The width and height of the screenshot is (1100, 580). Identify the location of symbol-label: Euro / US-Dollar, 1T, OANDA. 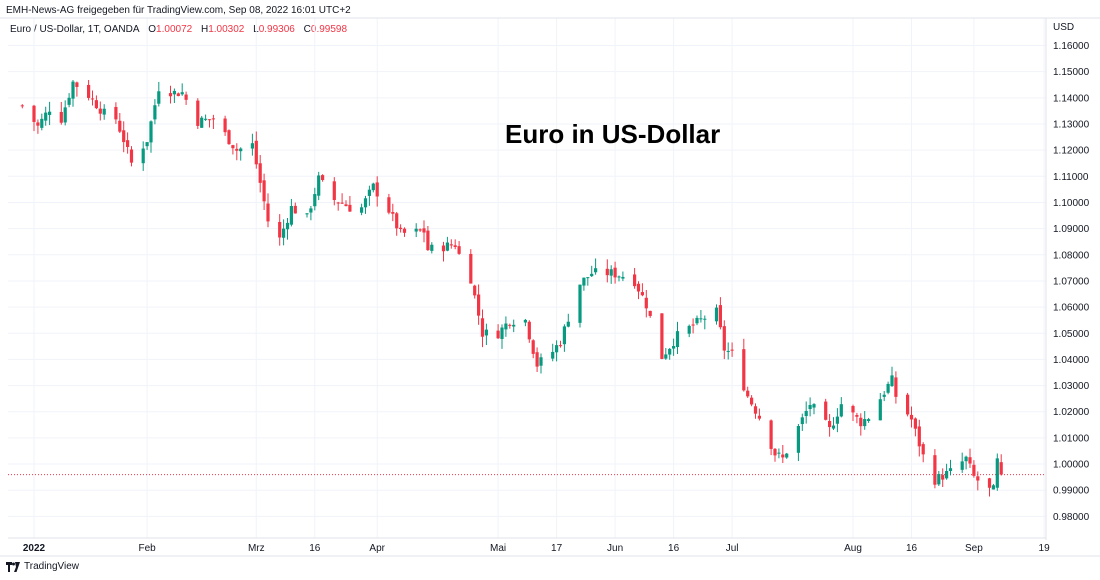
(75, 29).